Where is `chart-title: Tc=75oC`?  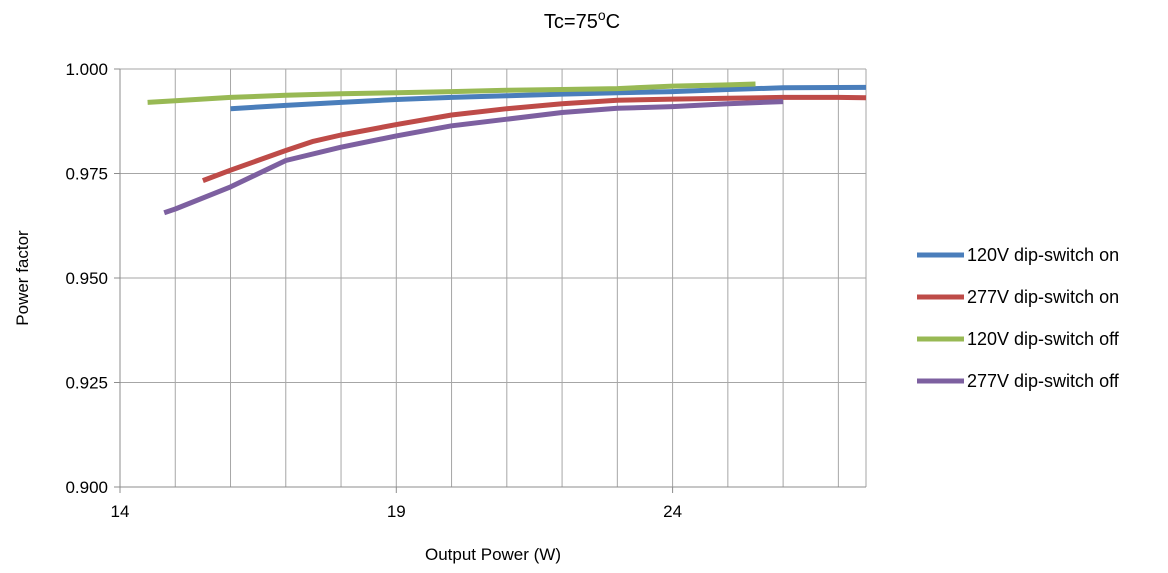 chart-title: Tc=75oC is located at coordinates (582, 20).